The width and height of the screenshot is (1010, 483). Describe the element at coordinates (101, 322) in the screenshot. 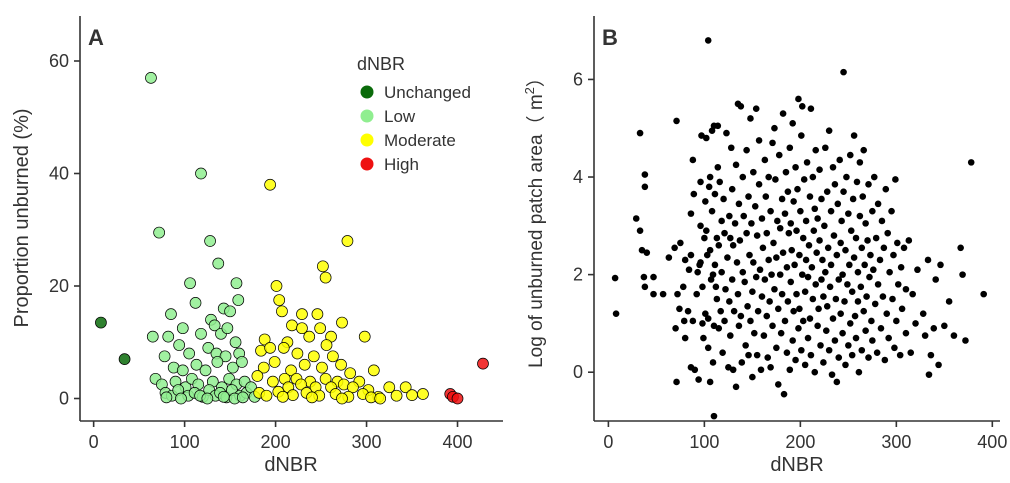

I see `data-point-unchanged` at that location.